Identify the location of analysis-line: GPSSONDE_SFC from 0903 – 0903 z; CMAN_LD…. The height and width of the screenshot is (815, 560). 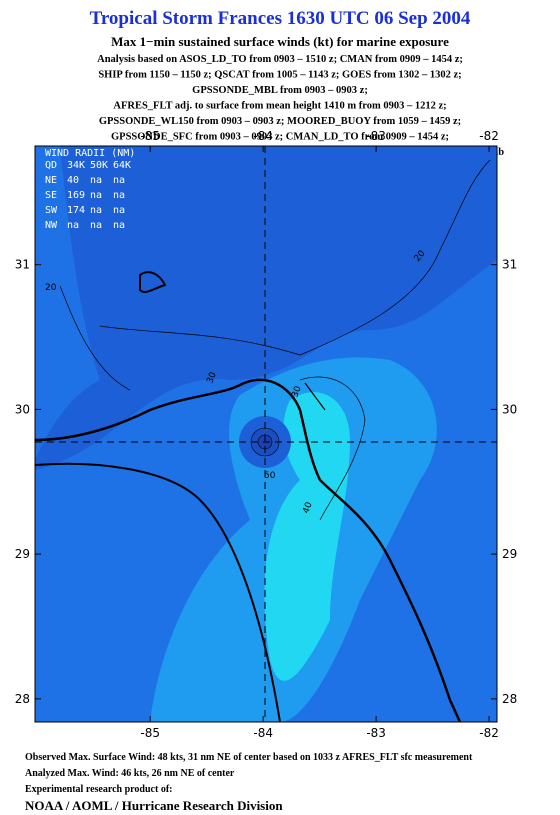
(280, 137).